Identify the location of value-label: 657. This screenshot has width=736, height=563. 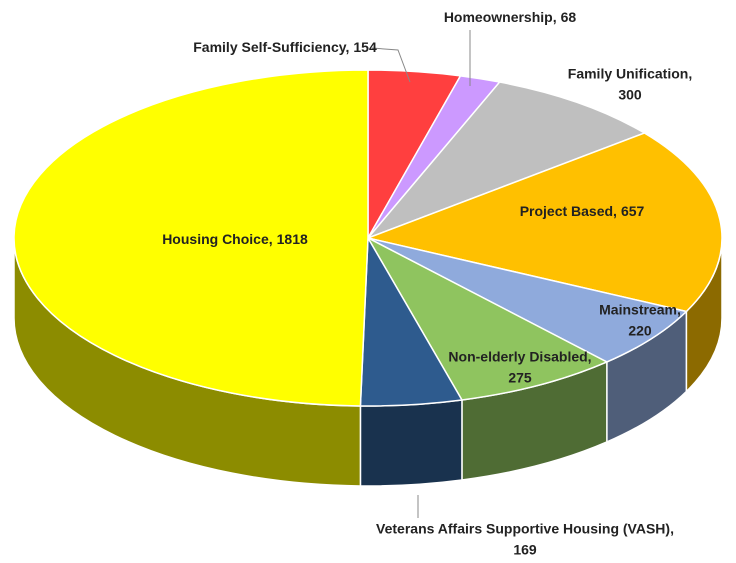
(633, 211).